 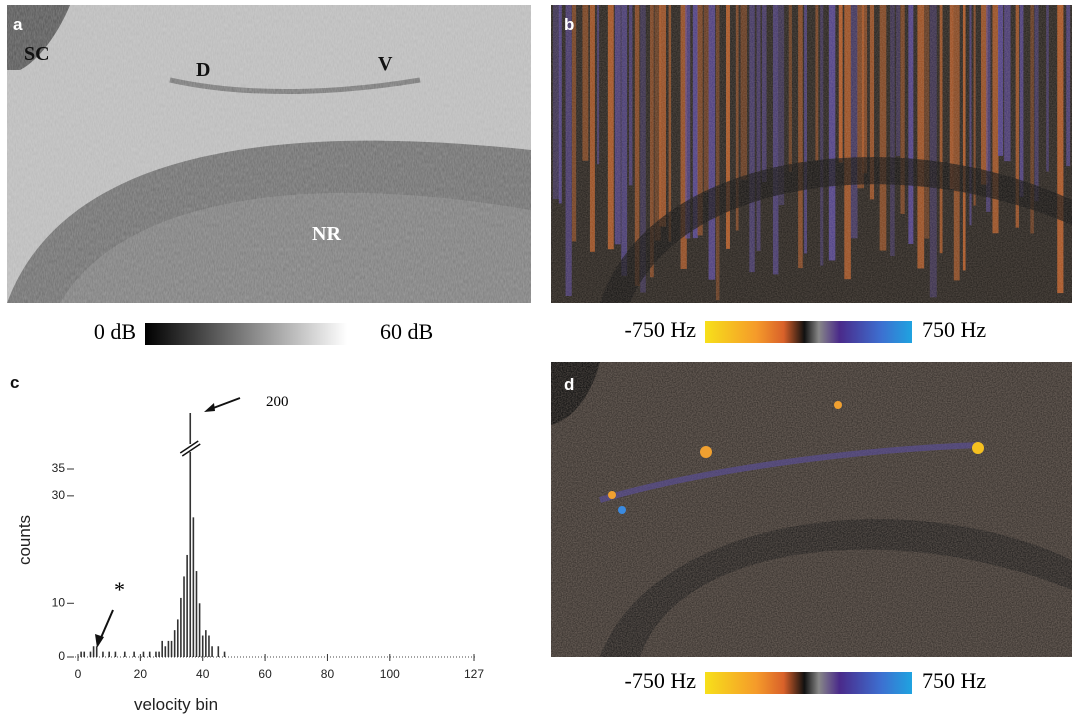 I want to click on colorbar-min: 0 dB, so click(x=115, y=331).